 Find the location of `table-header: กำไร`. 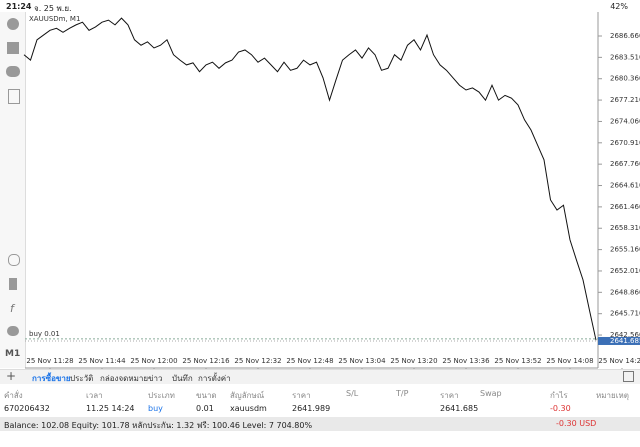

table-header: กำไร is located at coordinates (559, 395).